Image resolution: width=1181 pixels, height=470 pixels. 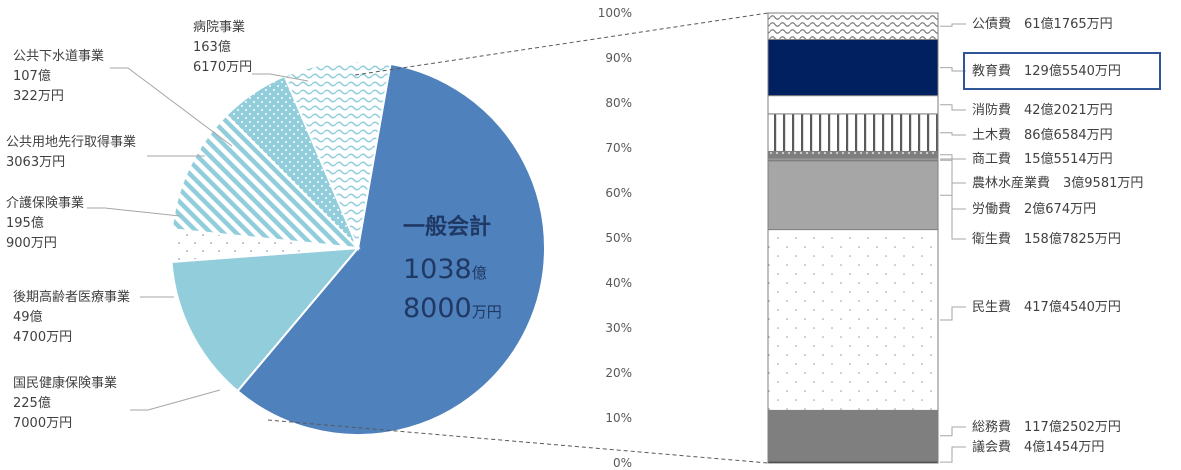 What do you see at coordinates (1042, 135) in the screenshot?
I see `bar-segment-label: 土木費 86億6584万円` at bounding box center [1042, 135].